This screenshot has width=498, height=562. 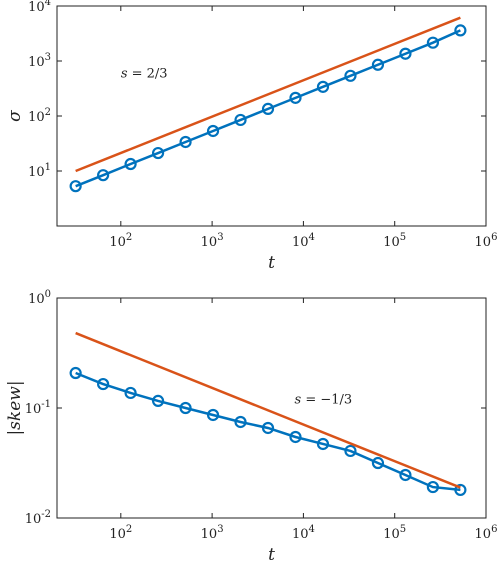 I want to click on tick-exp: -2, so click(x=46, y=514).